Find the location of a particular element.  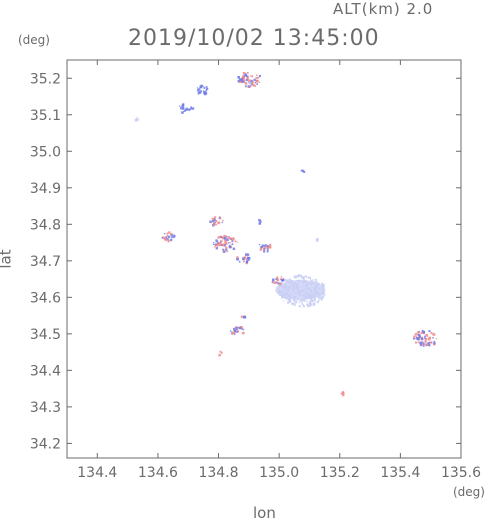

x-tick-label: 135.0 is located at coordinates (279, 473).